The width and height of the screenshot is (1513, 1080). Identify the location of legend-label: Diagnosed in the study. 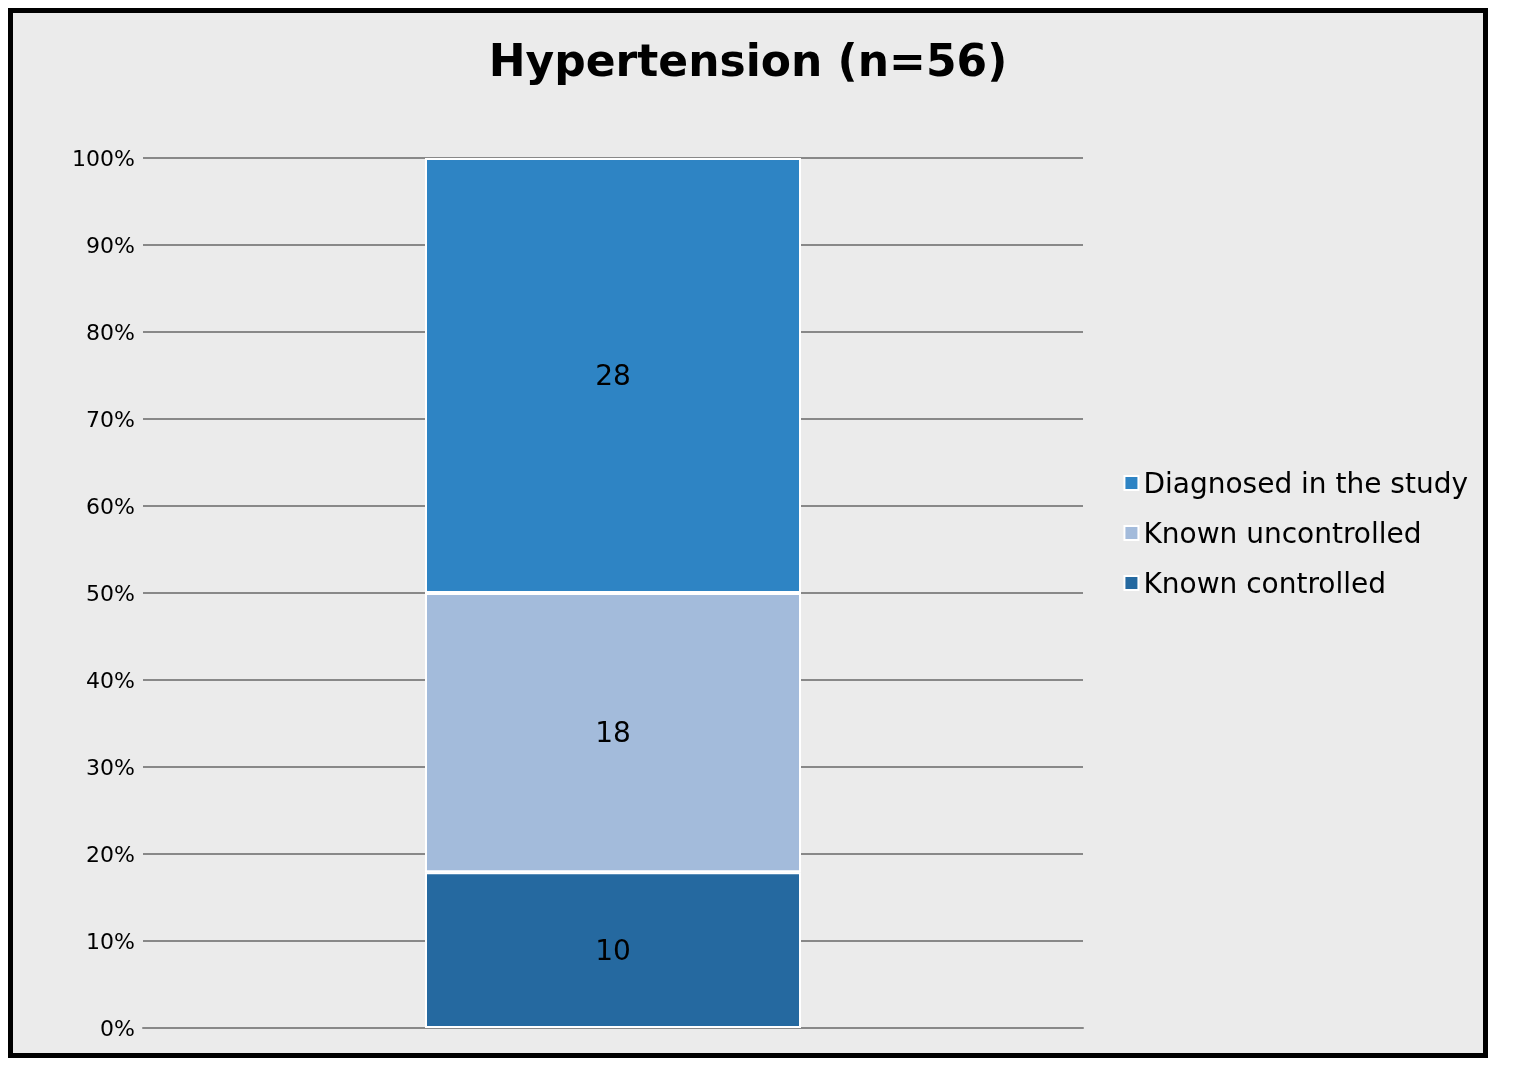
(1306, 483).